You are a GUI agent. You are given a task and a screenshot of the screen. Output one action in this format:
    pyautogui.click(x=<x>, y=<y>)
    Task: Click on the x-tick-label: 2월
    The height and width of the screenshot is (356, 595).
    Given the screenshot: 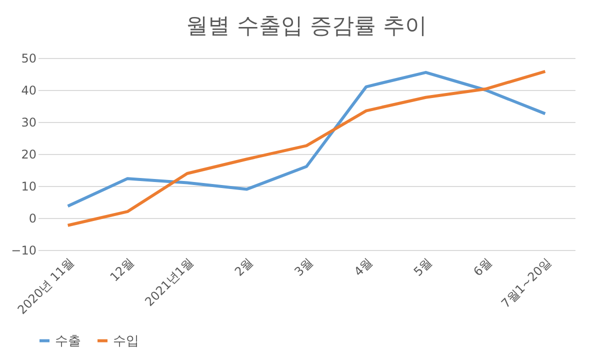 What is the action you would take?
    pyautogui.click(x=244, y=267)
    